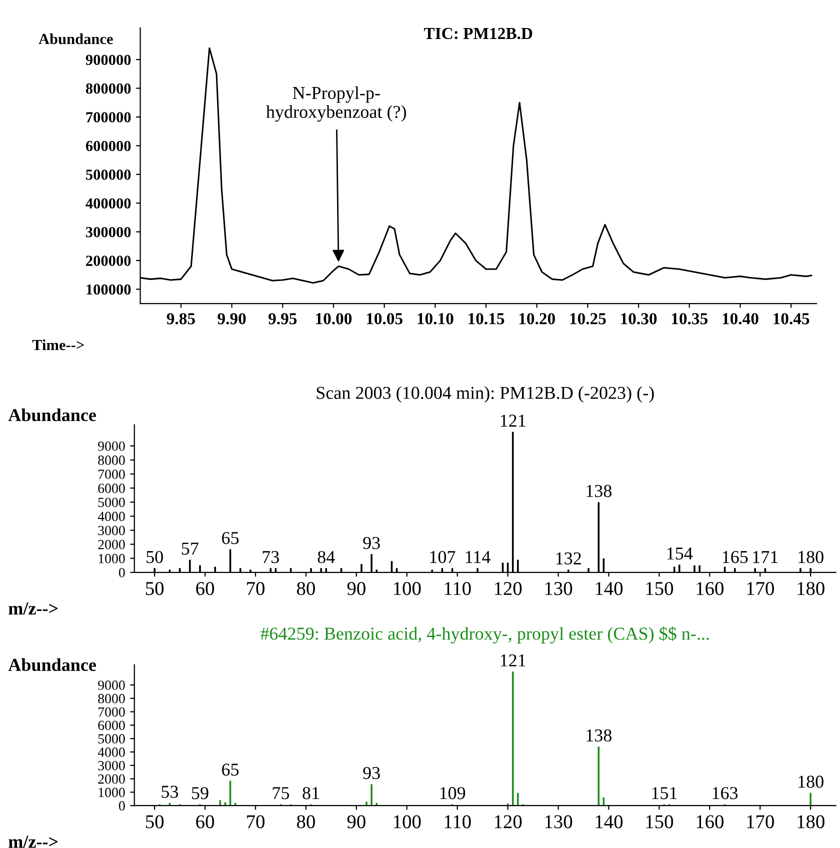 This screenshot has height=848, width=840. I want to click on x-tick-label: 10.10, so click(436, 318).